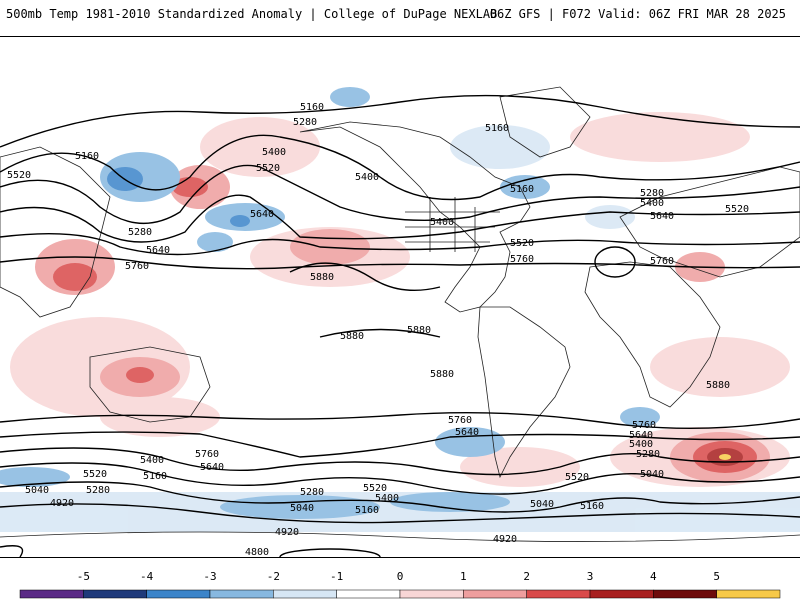 This screenshot has width=800, height=604. I want to click on colorbar-tick-label: 0, so click(400, 576).